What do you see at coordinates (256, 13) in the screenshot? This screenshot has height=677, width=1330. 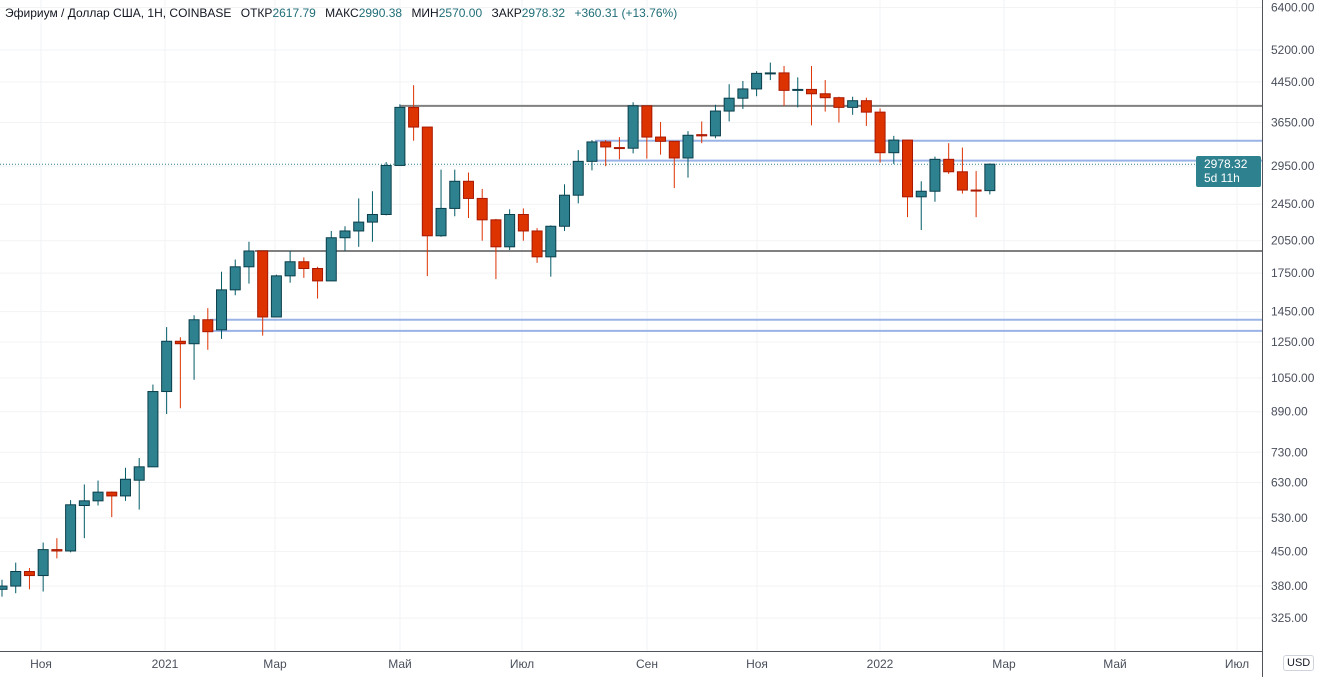 I see `open-label: ОТКР` at bounding box center [256, 13].